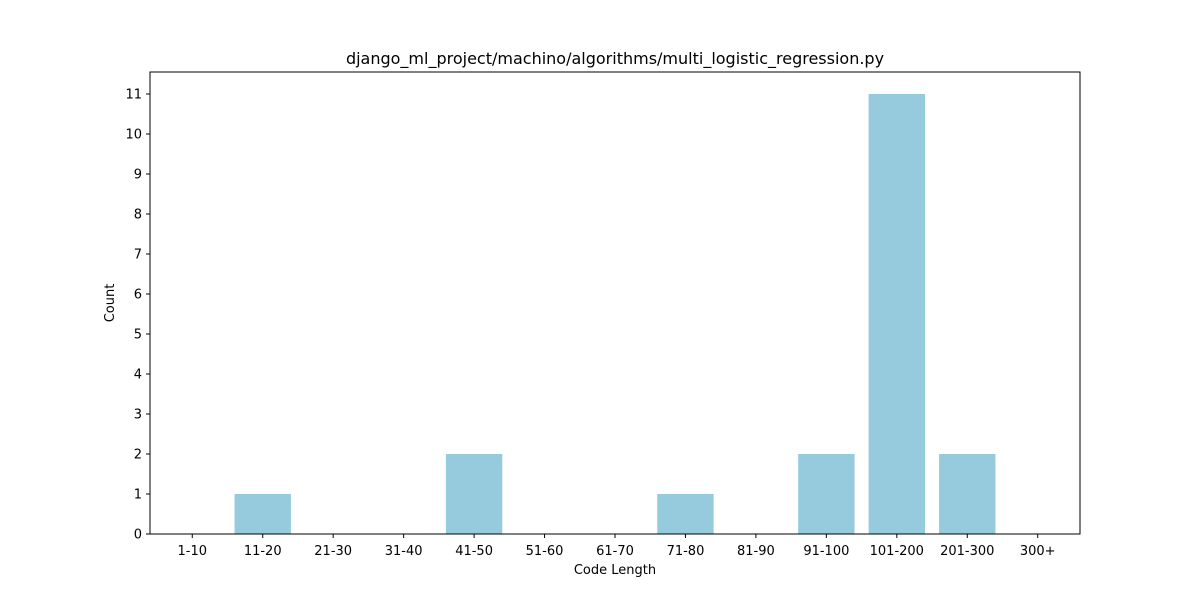 This screenshot has height=600, width=1200. Describe the element at coordinates (263, 551) in the screenshot. I see `x-tick-label: 11-20` at that location.